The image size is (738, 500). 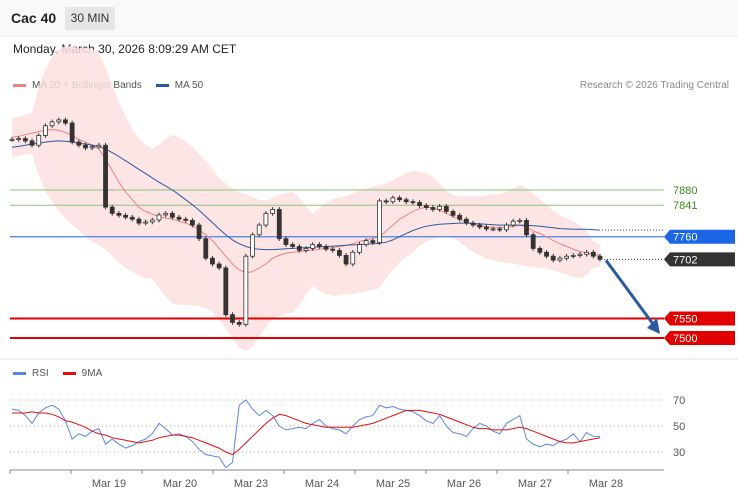 What do you see at coordinates (631, 294) in the screenshot?
I see `forecast-arrow-shaft` at bounding box center [631, 294].